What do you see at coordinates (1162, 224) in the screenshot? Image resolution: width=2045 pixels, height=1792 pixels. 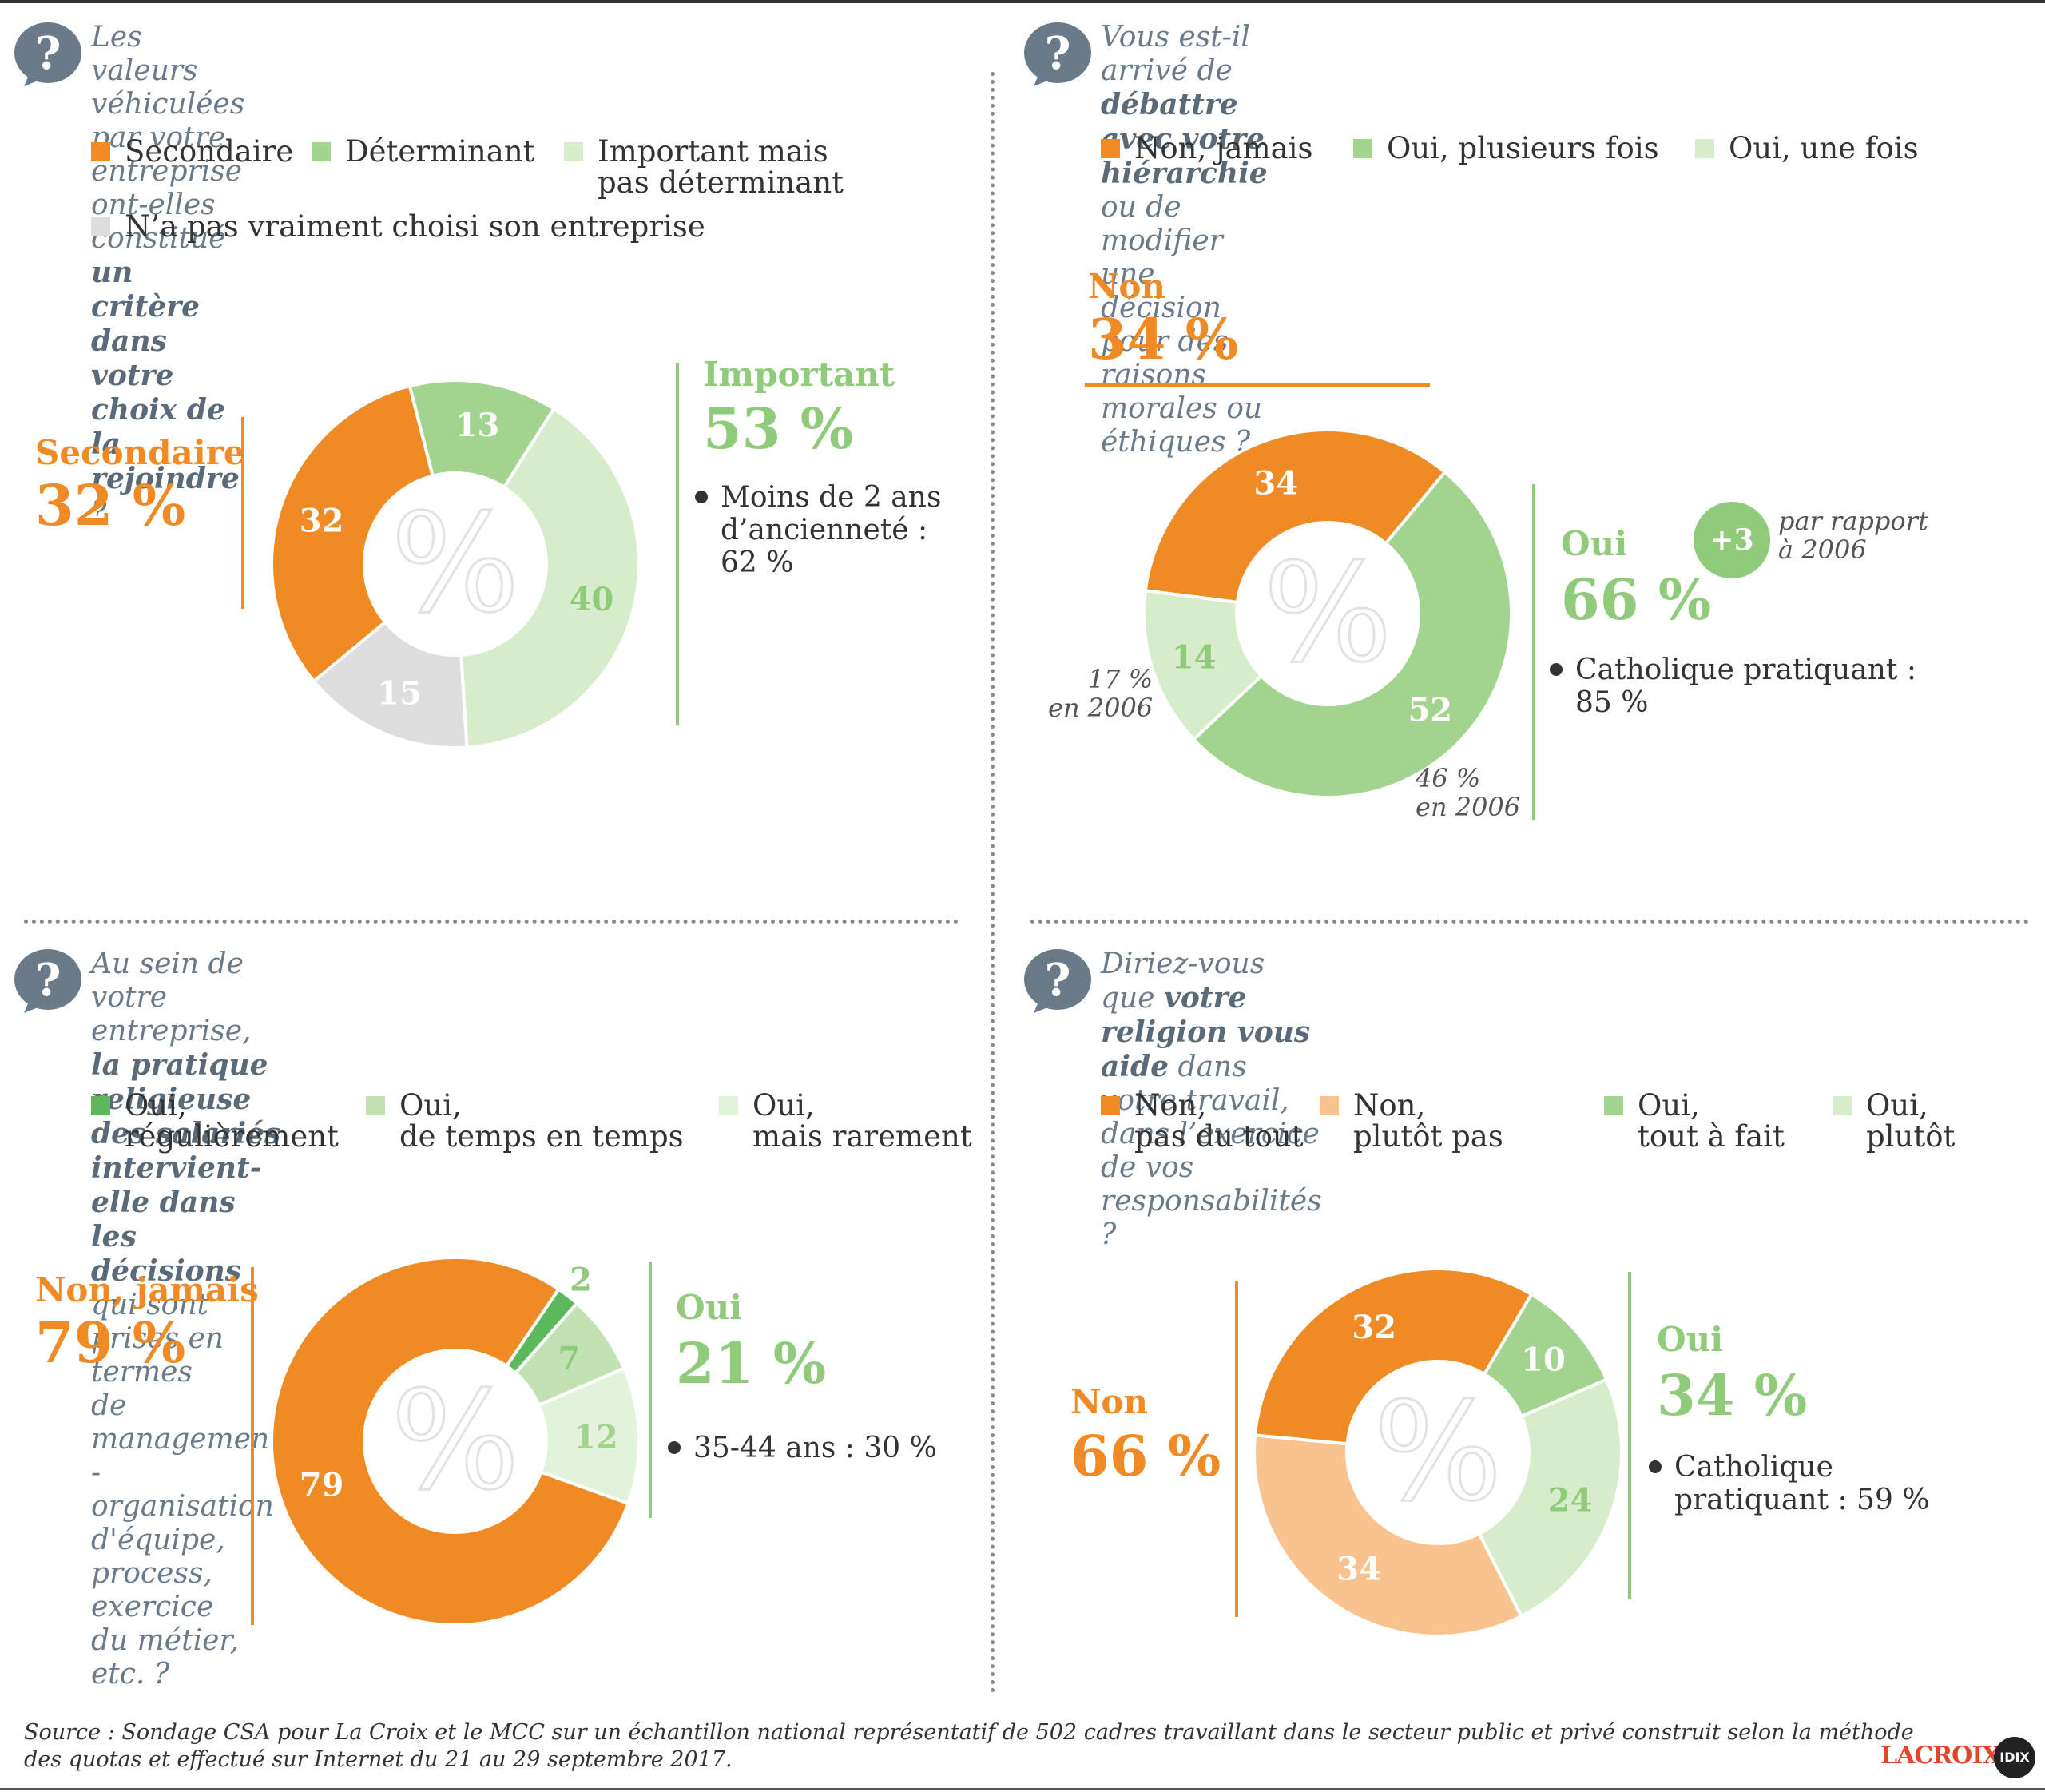 I see `question-text-part: ou de modifier` at bounding box center [1162, 224].